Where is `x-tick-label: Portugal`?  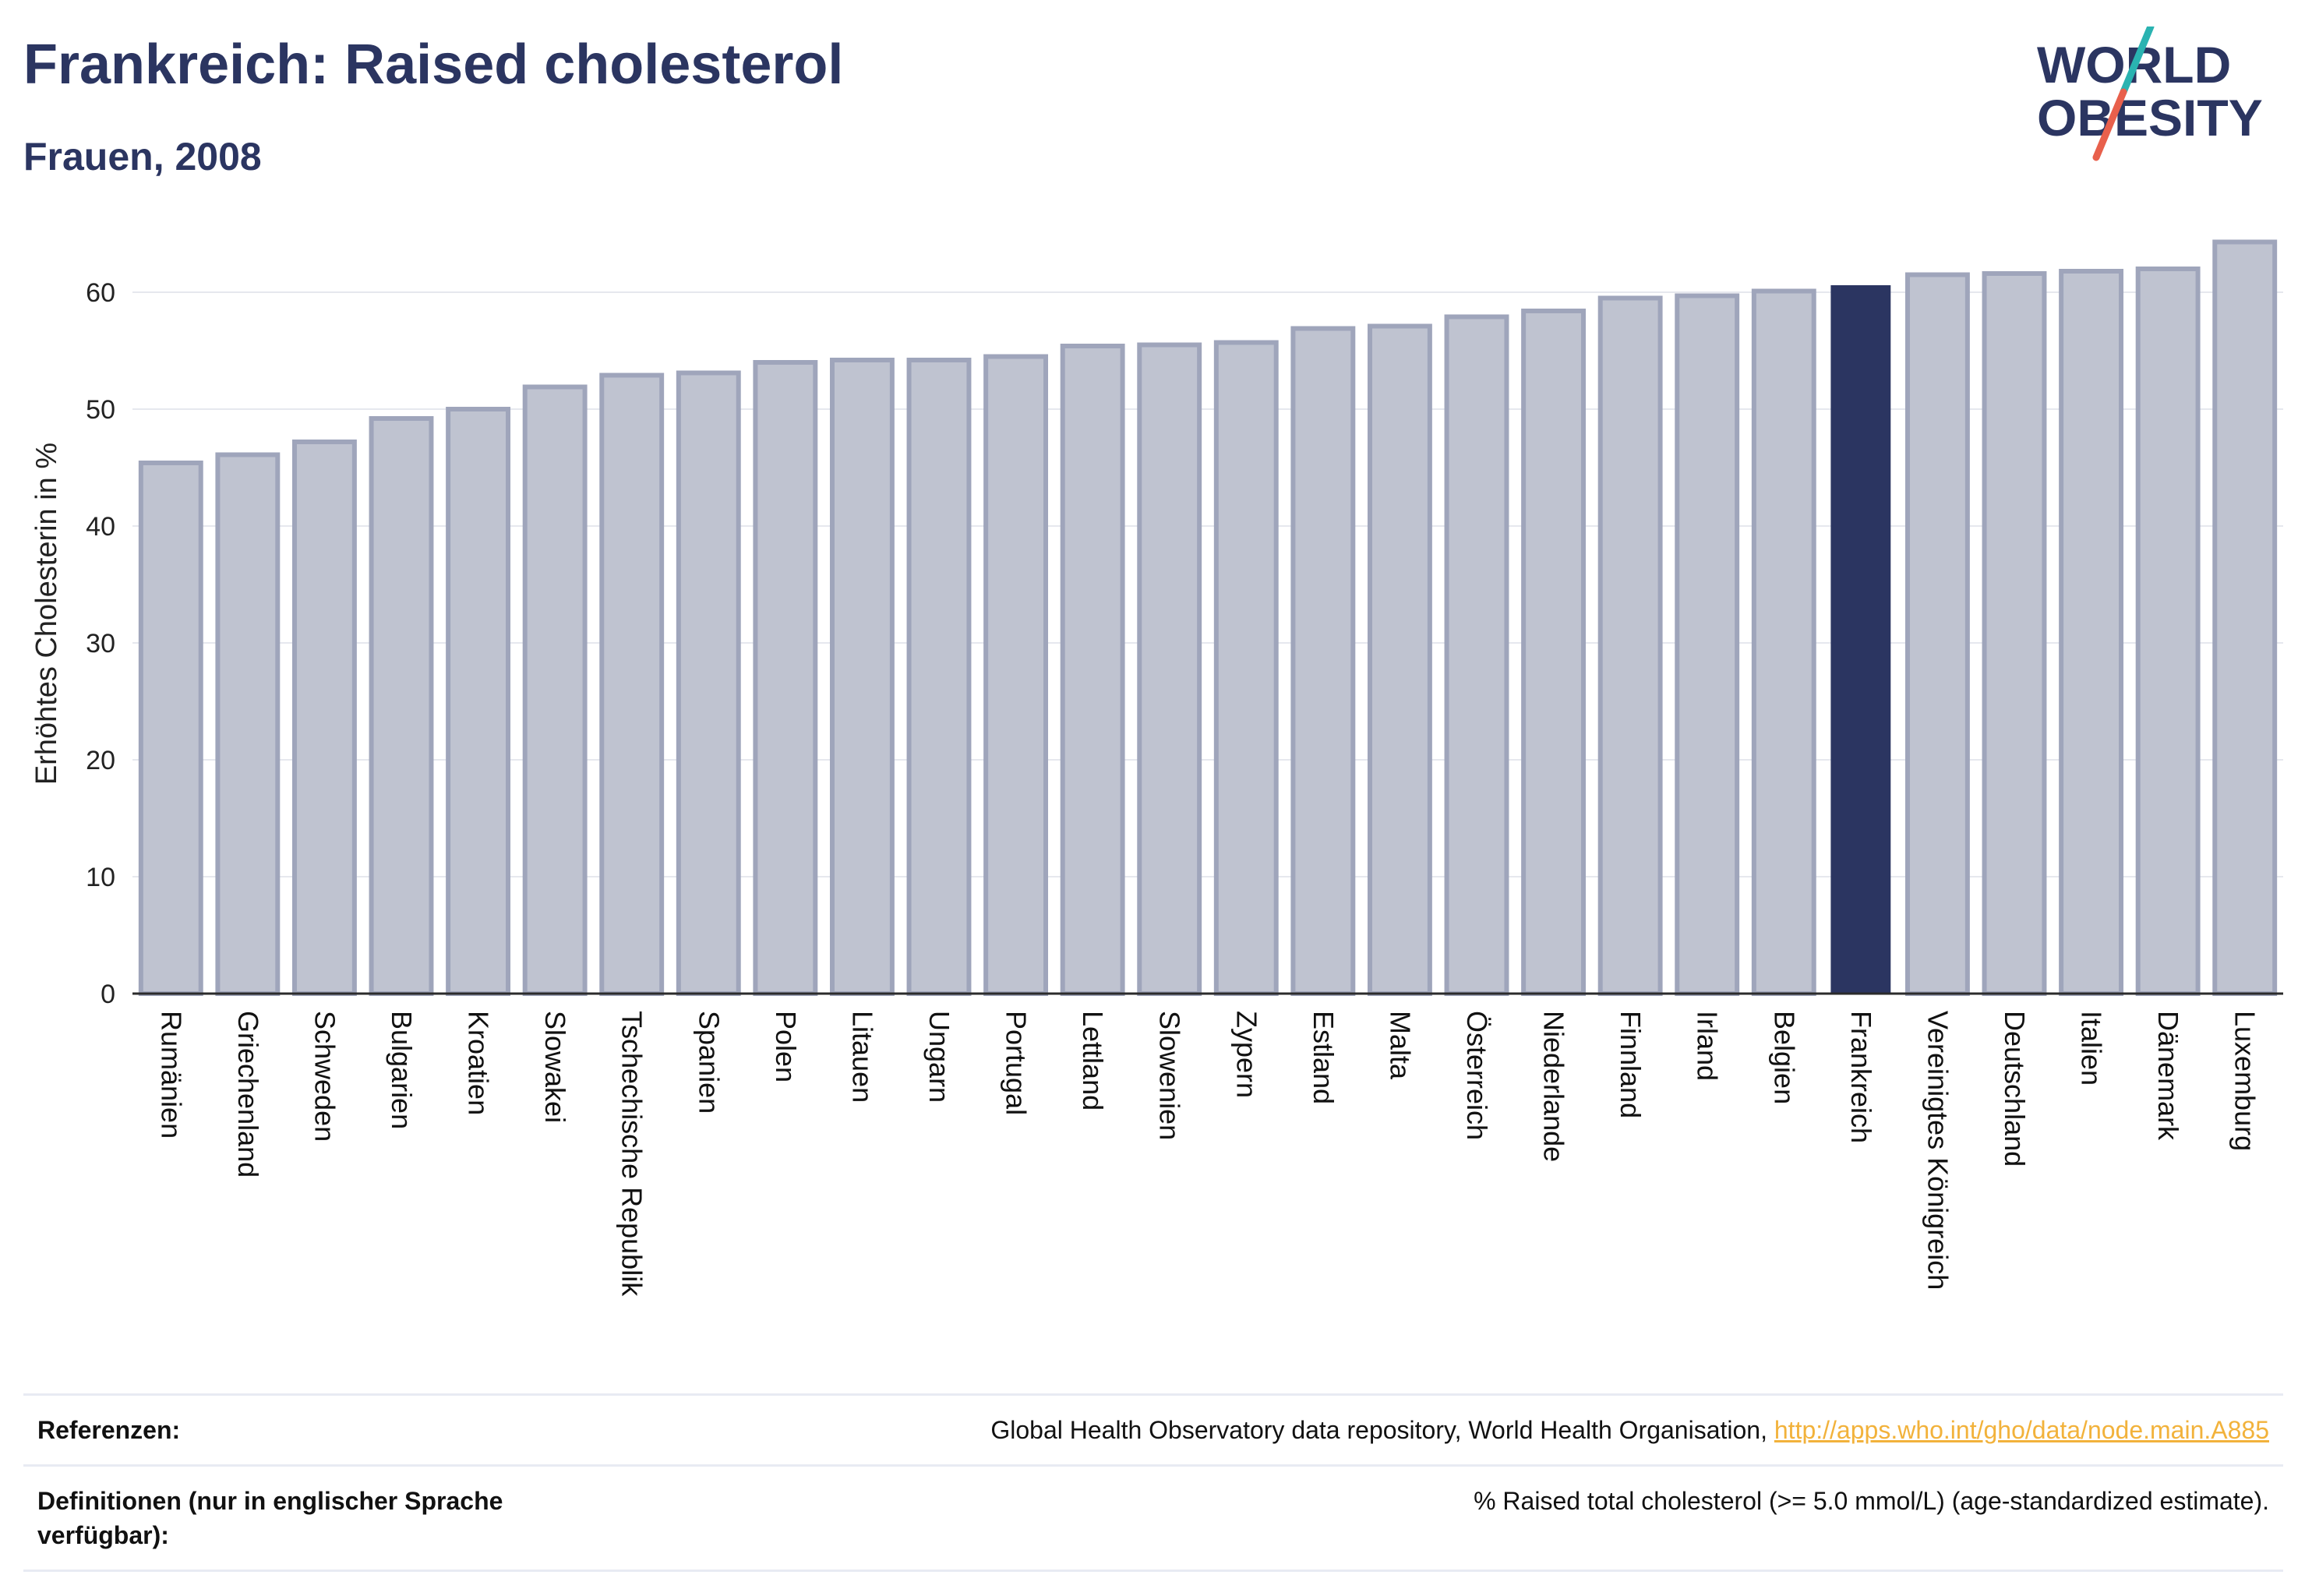
x-tick-label: Portugal is located at coordinates (1016, 1063).